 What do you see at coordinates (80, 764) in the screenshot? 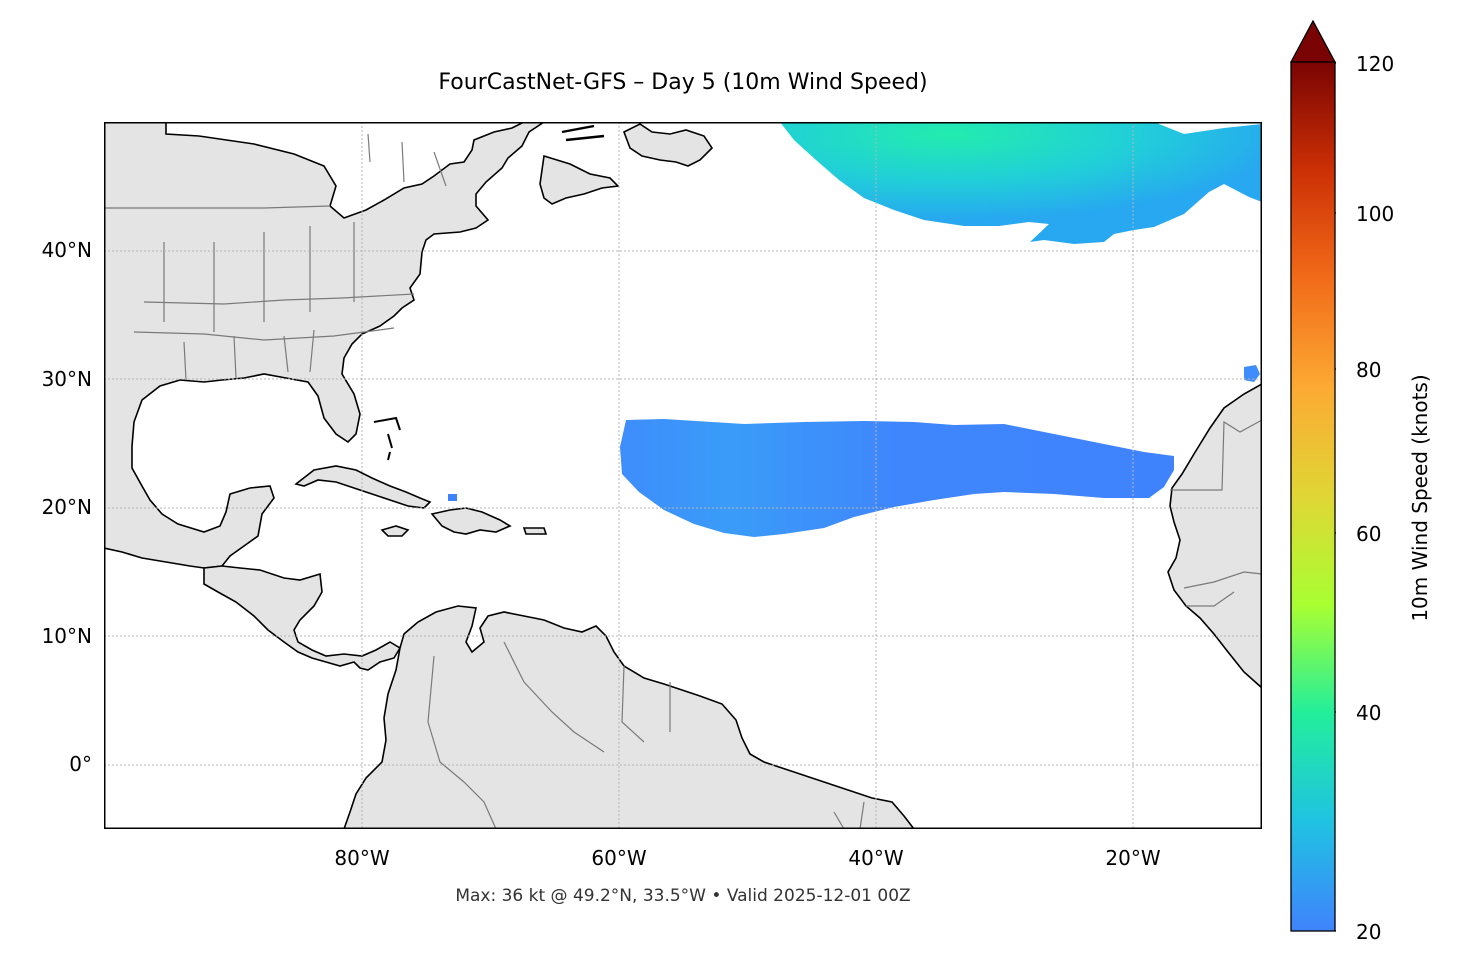
I see `lat-label-0: 0°` at bounding box center [80, 764].